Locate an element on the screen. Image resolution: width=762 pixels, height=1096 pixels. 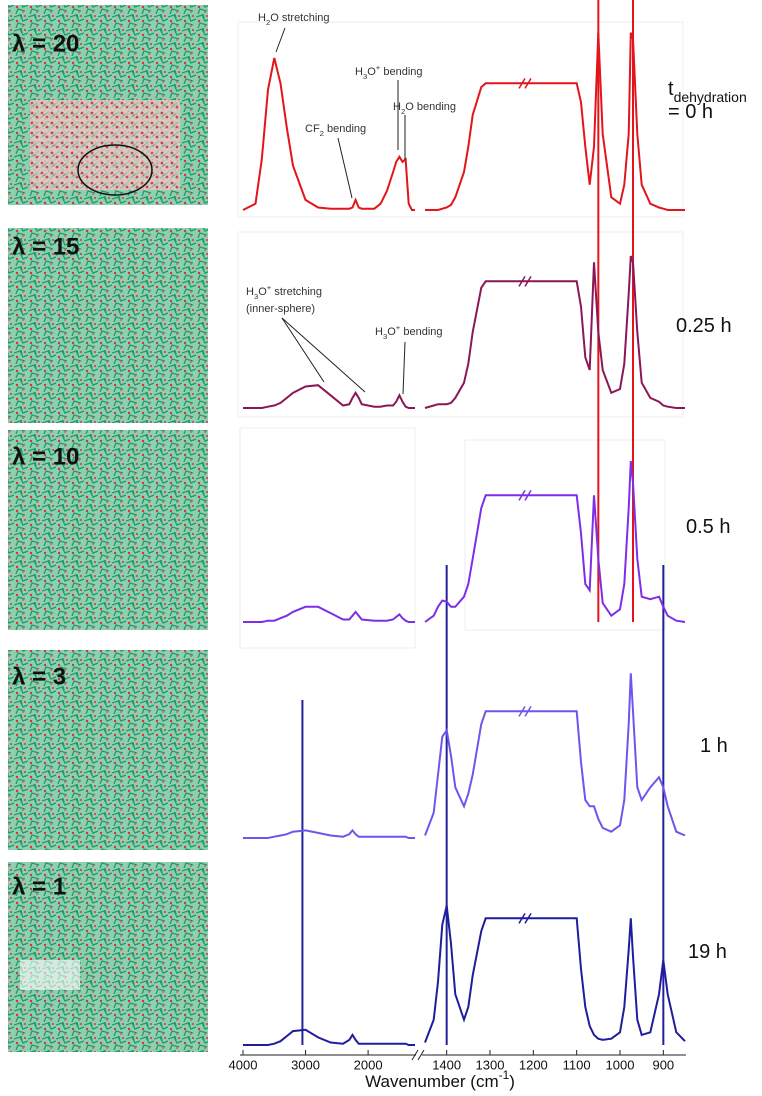
lambda-label: λ = 10 is located at coordinates (45, 456).